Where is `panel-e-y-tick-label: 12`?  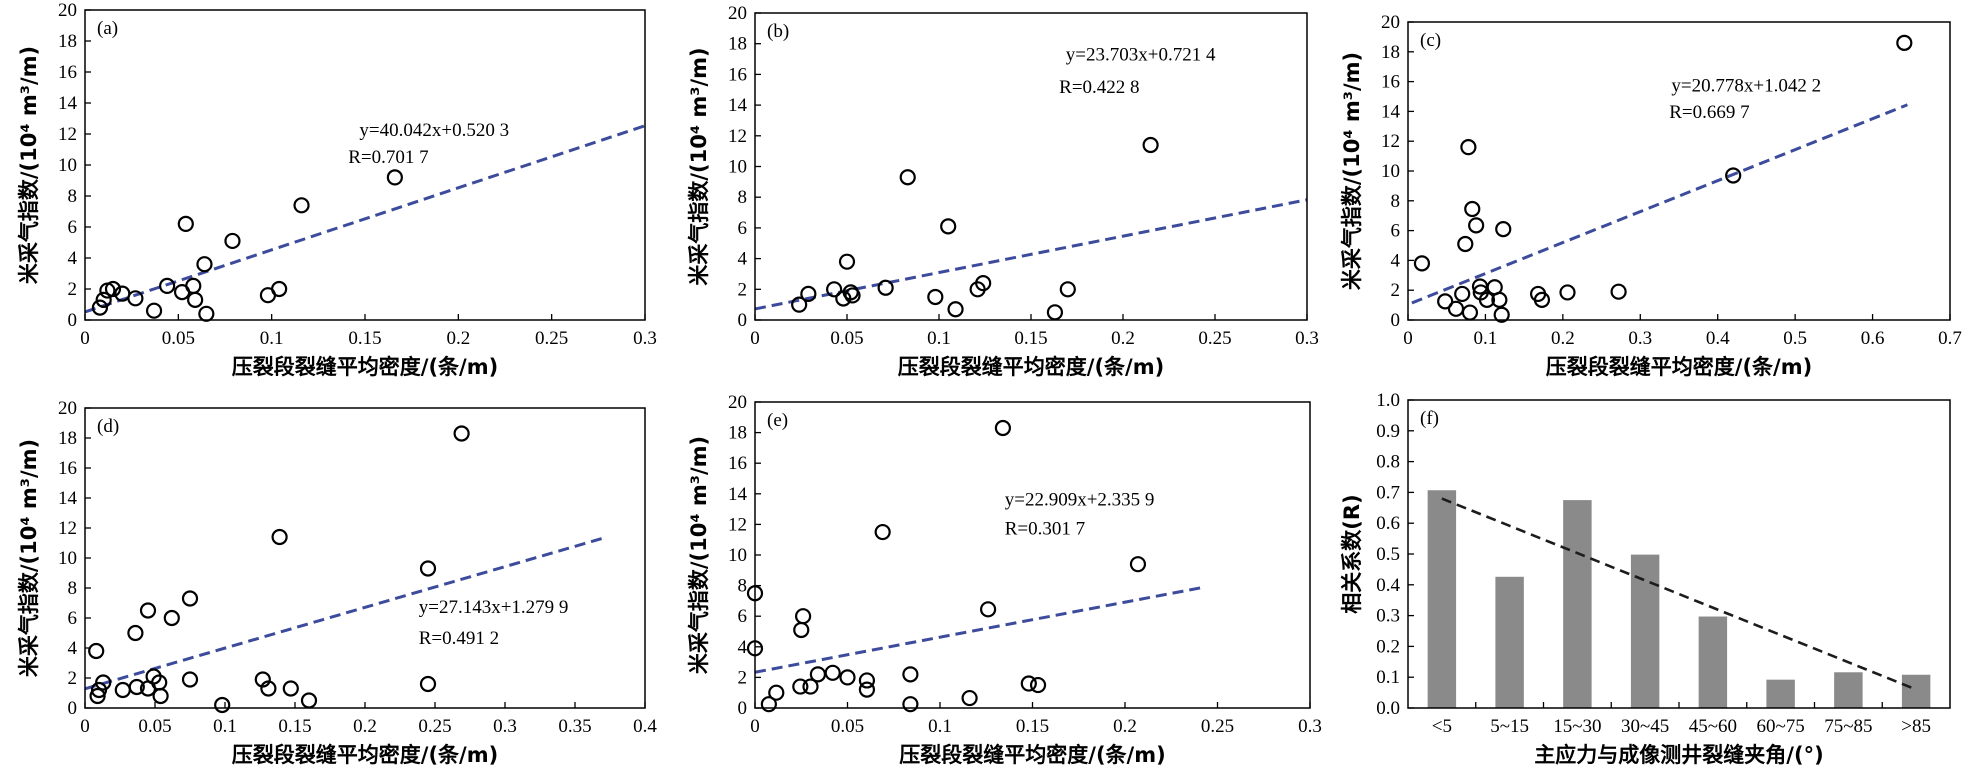
panel-e-y-tick-label: 12 is located at coordinates (737, 524).